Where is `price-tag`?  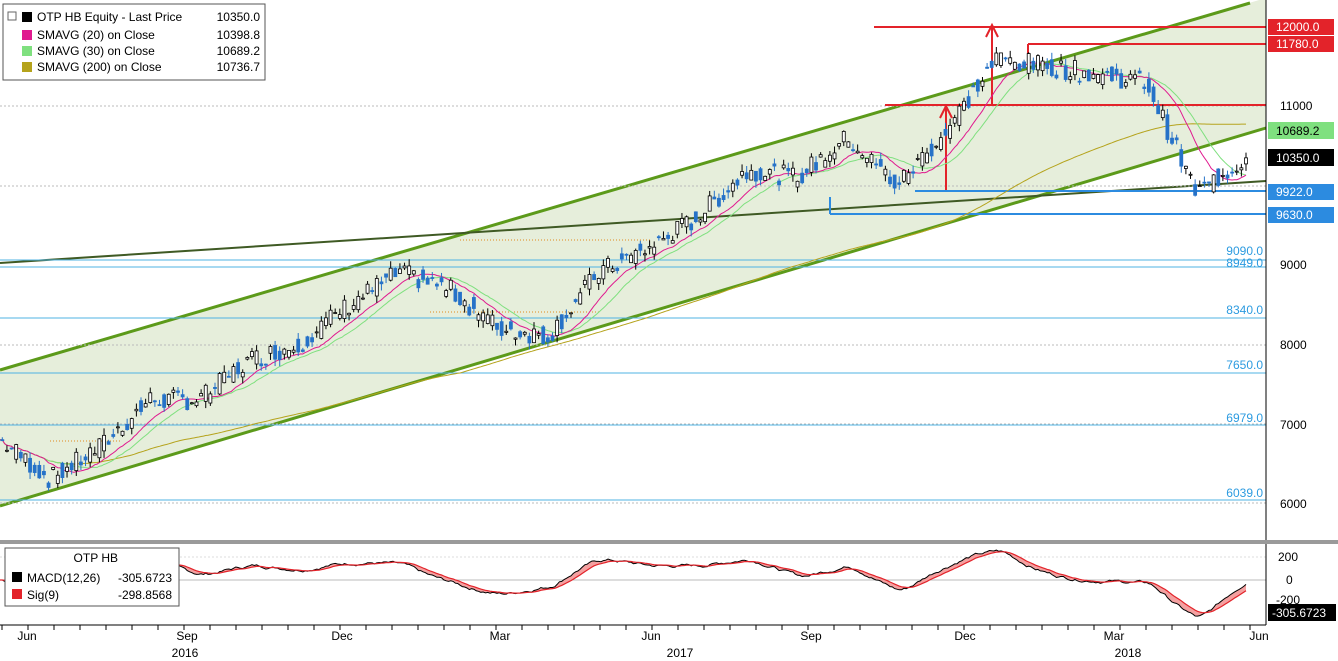
price-tag is located at coordinates (1301, 44).